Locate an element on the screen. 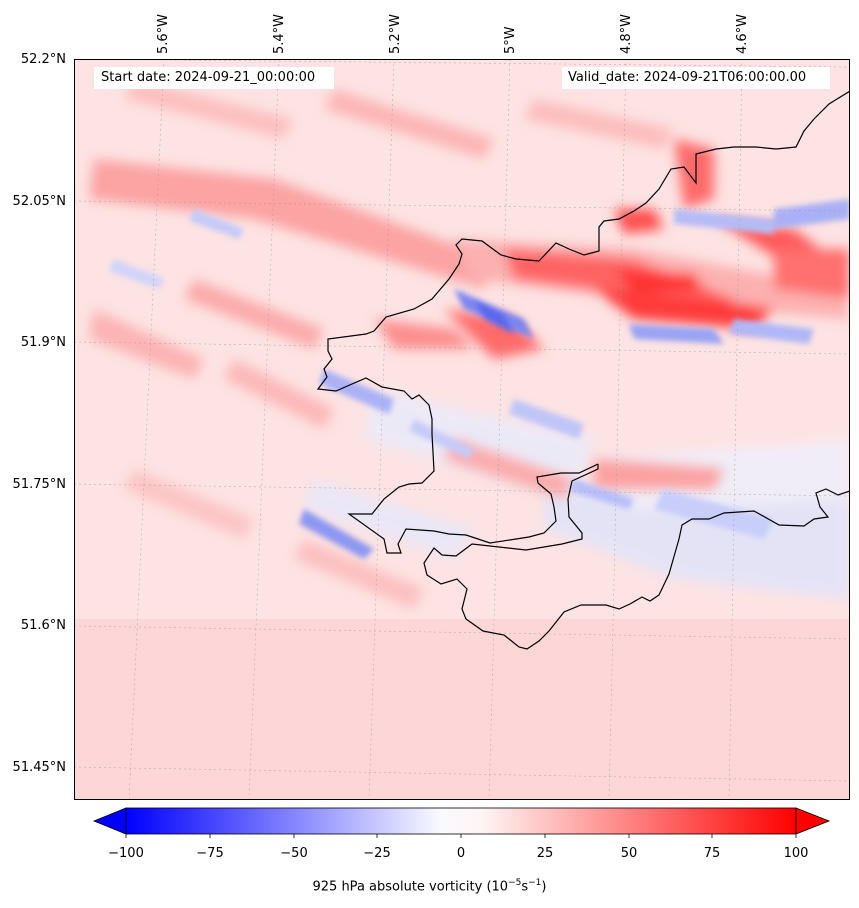 The image size is (859, 908). colorbar-tick-25: 25 is located at coordinates (545, 853).